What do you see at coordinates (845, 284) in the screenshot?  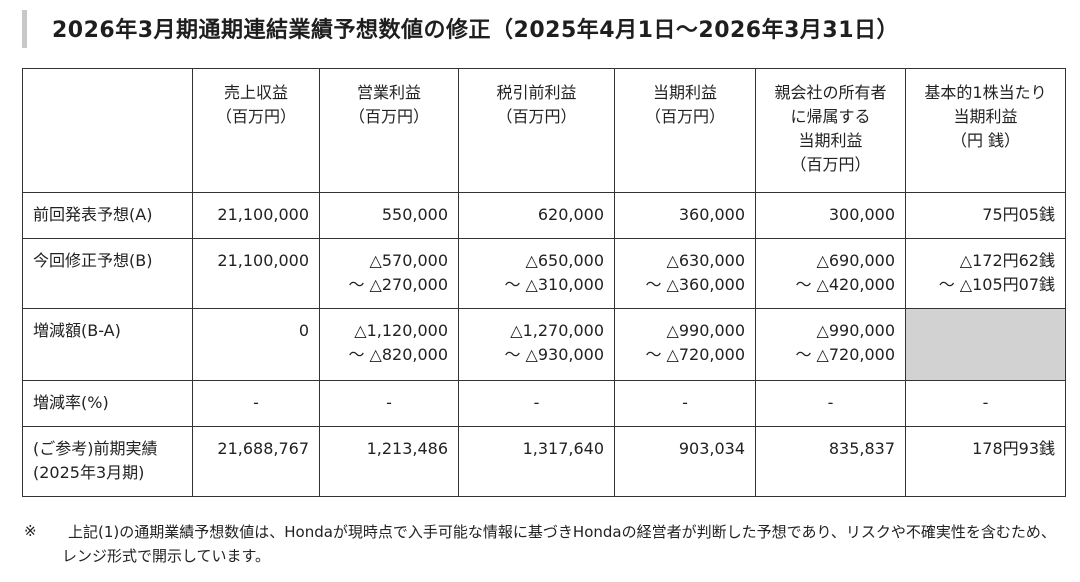 I see `value-line: ～ △420,000` at bounding box center [845, 284].